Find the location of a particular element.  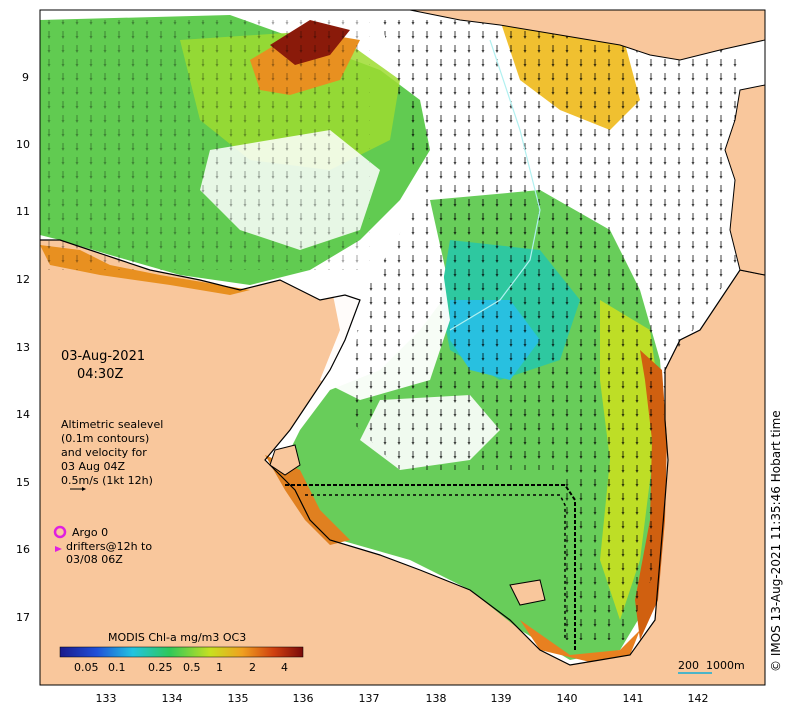

lon-tick: 140 is located at coordinates (567, 698).